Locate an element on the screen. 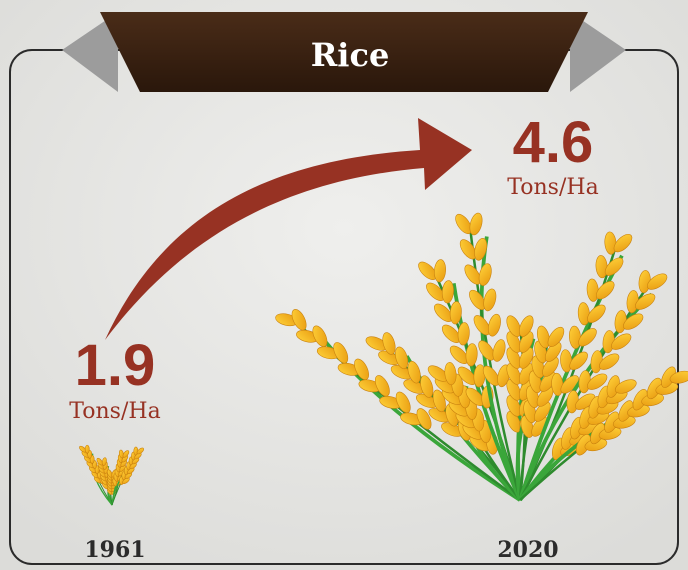 This screenshot has width=688, height=570. stalk is located at coordinates (495, 362).